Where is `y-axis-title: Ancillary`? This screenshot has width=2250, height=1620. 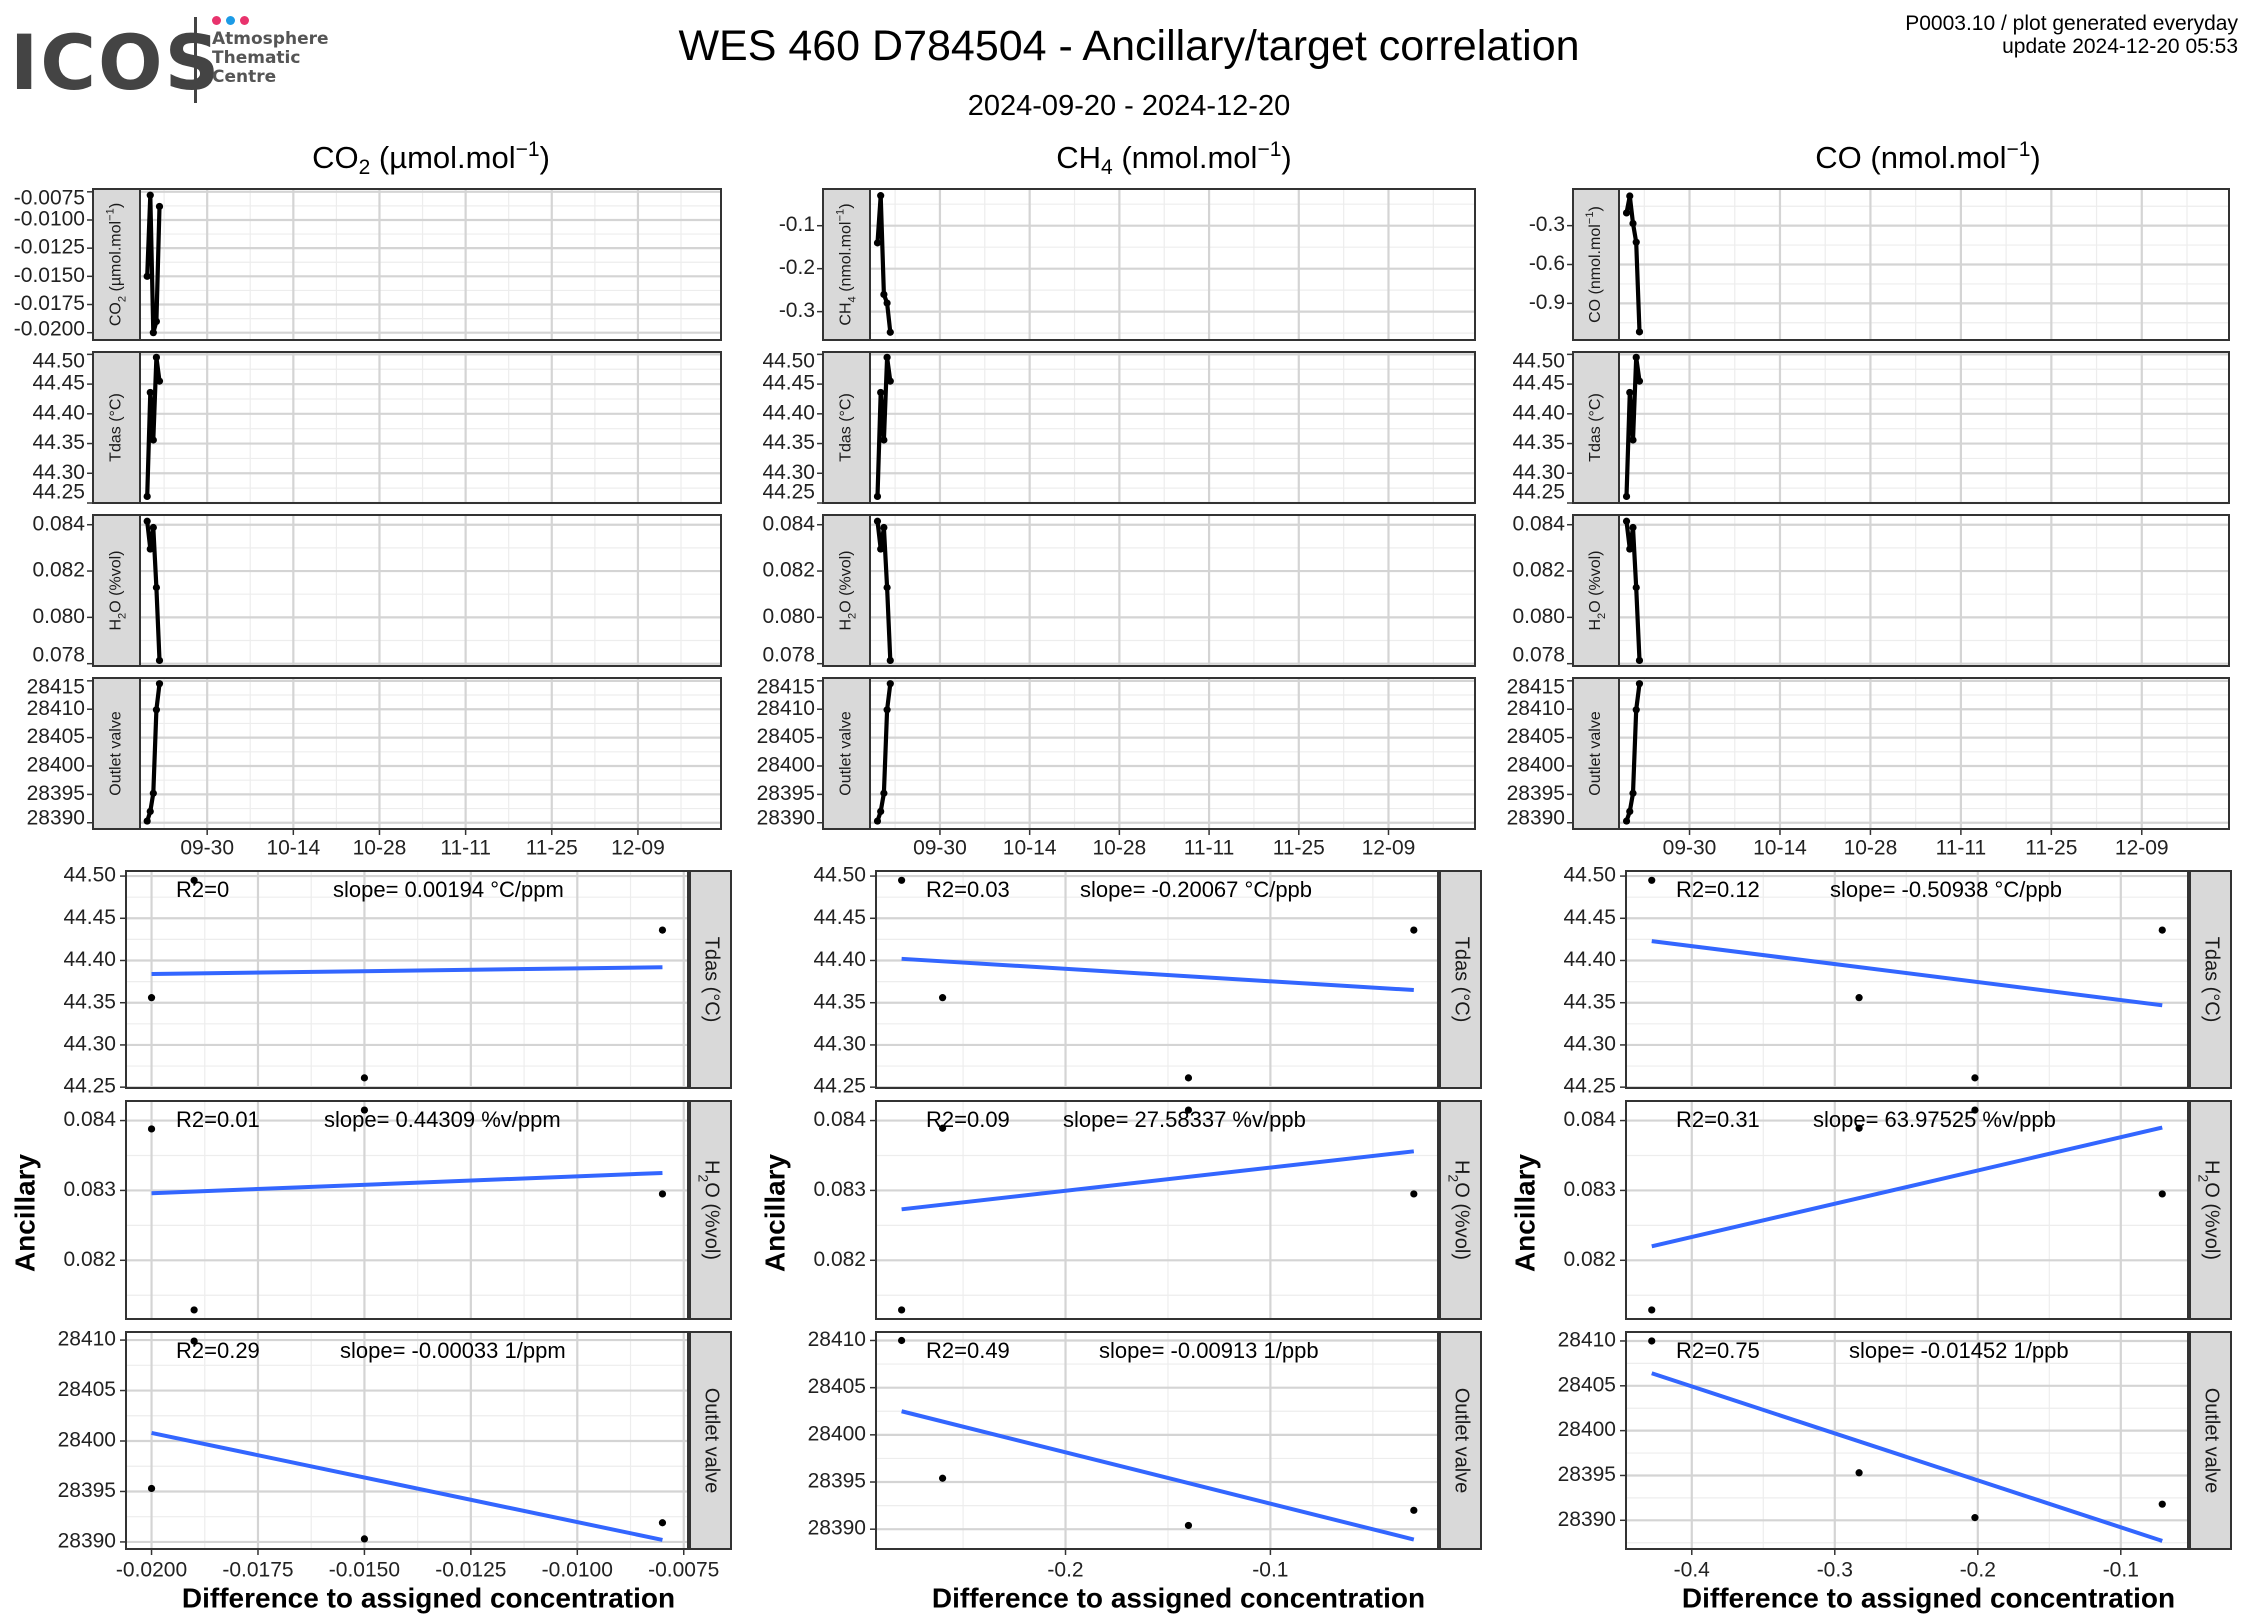 y-axis-title: Ancillary is located at coordinates (24, 1212).